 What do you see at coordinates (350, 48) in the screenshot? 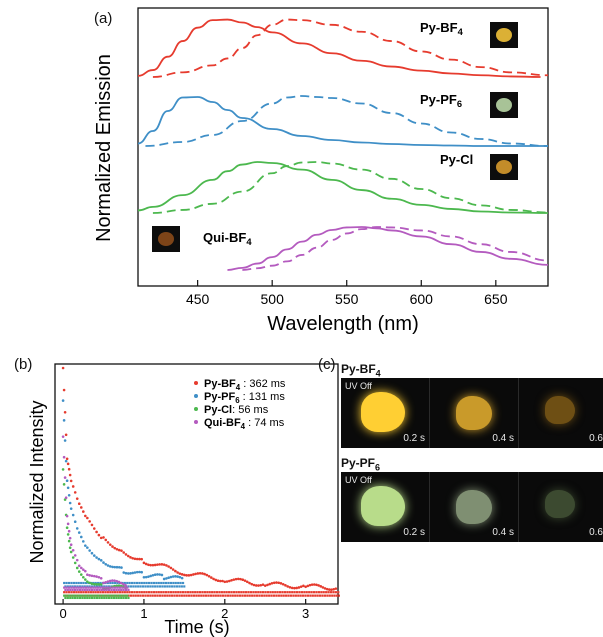
I see `spectrum-py-bf4-dashed` at bounding box center [350, 48].